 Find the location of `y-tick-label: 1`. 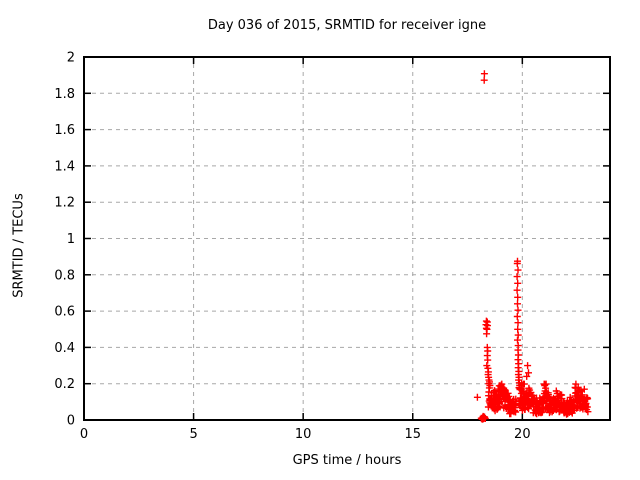

y-tick-label: 1 is located at coordinates (71, 239).